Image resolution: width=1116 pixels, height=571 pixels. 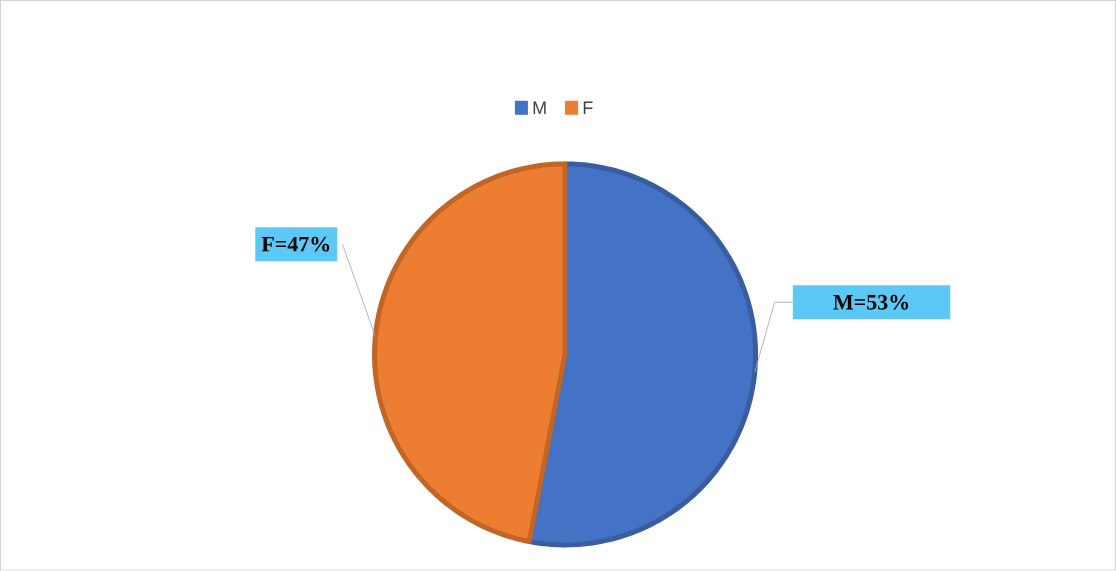 I want to click on data-label: F=47%, so click(x=295, y=244).